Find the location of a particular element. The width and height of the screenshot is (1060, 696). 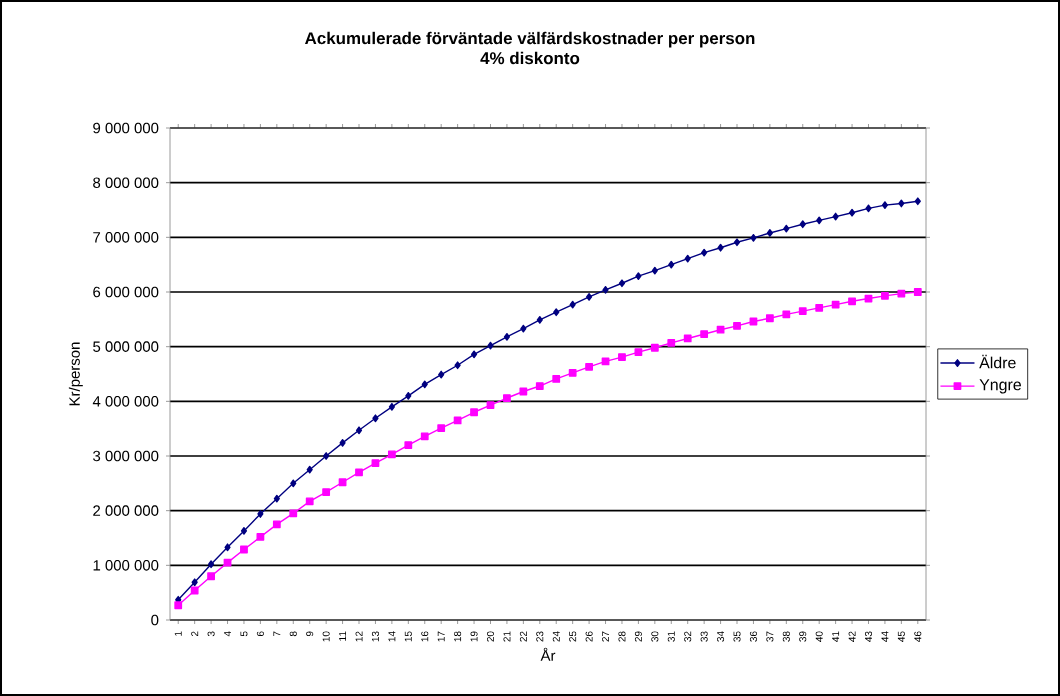

chart-subtitle: 4% diskonto is located at coordinates (530, 58).